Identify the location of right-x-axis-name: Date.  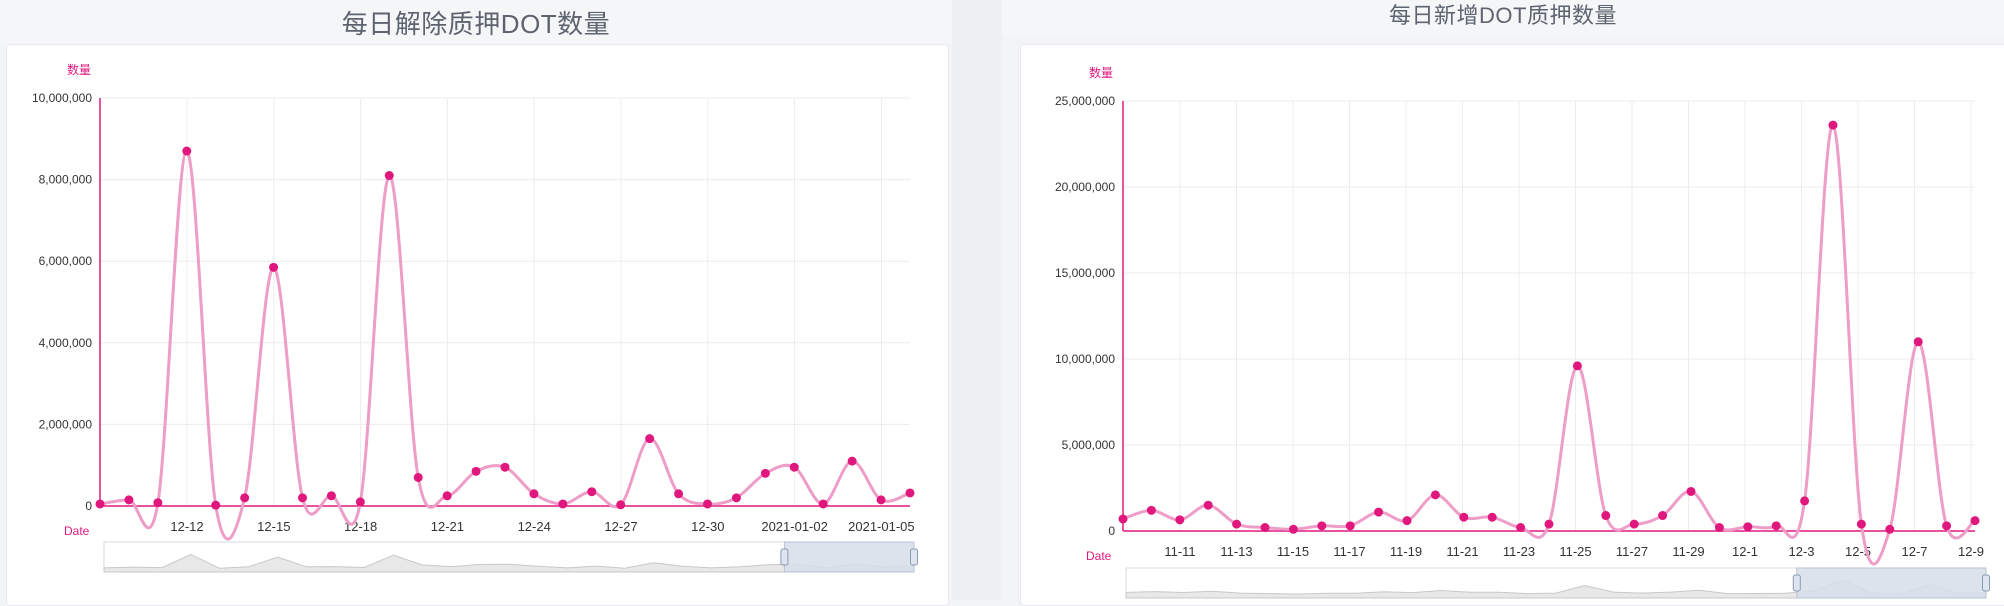
(1099, 556).